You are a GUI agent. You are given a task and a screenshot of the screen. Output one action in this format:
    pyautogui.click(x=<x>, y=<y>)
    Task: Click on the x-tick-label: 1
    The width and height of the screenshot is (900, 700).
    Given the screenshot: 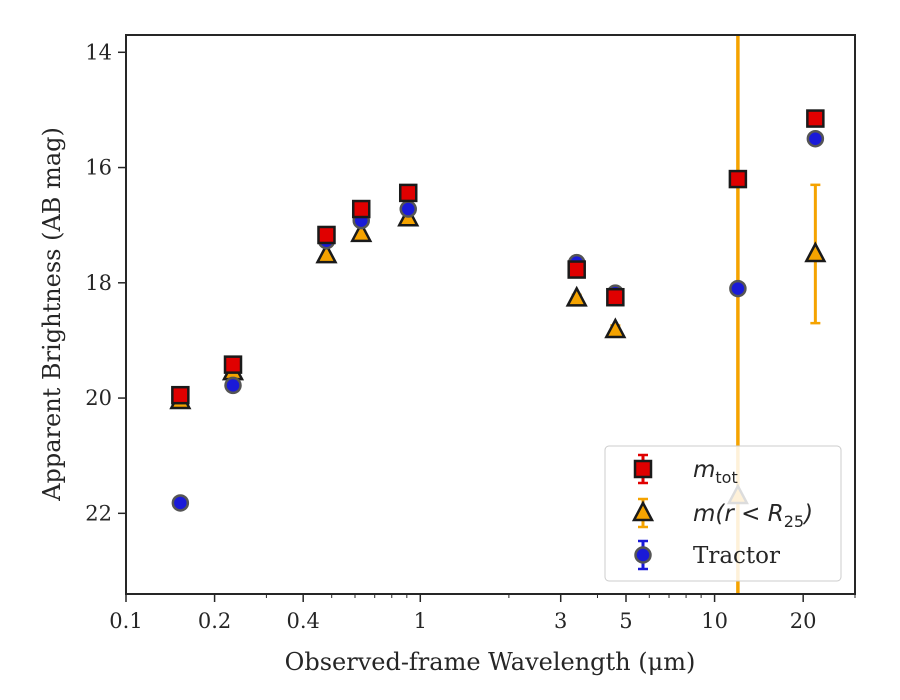 What is the action you would take?
    pyautogui.click(x=420, y=621)
    